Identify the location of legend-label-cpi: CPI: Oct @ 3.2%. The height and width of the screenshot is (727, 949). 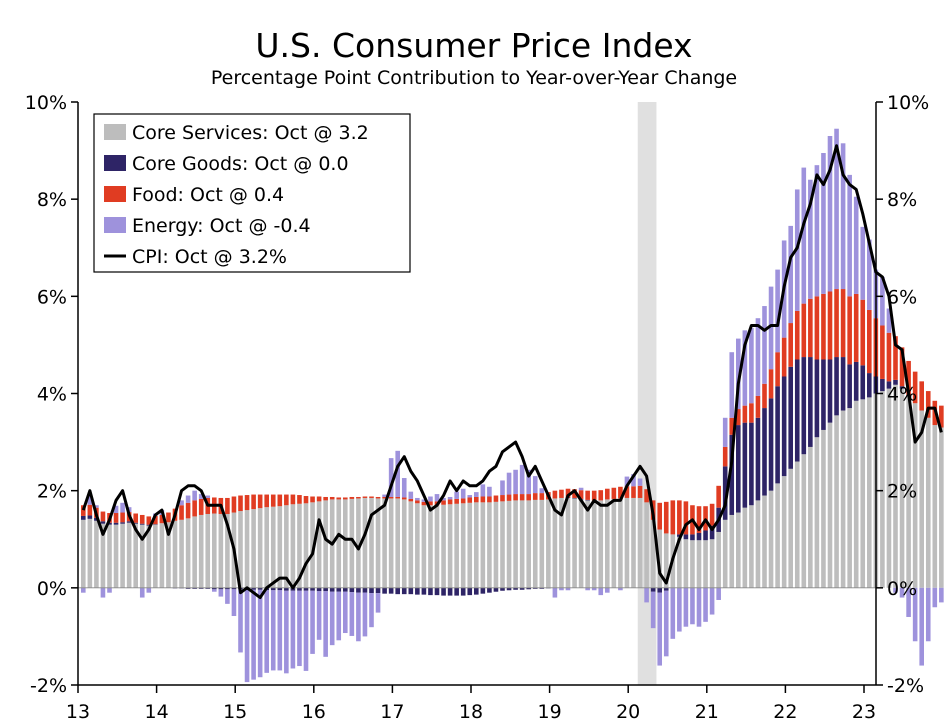
(209, 257).